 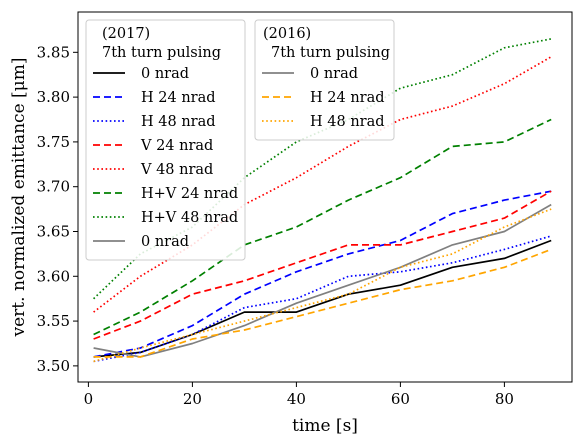 I want to click on y-tick-label: 3.60, so click(x=53, y=276).